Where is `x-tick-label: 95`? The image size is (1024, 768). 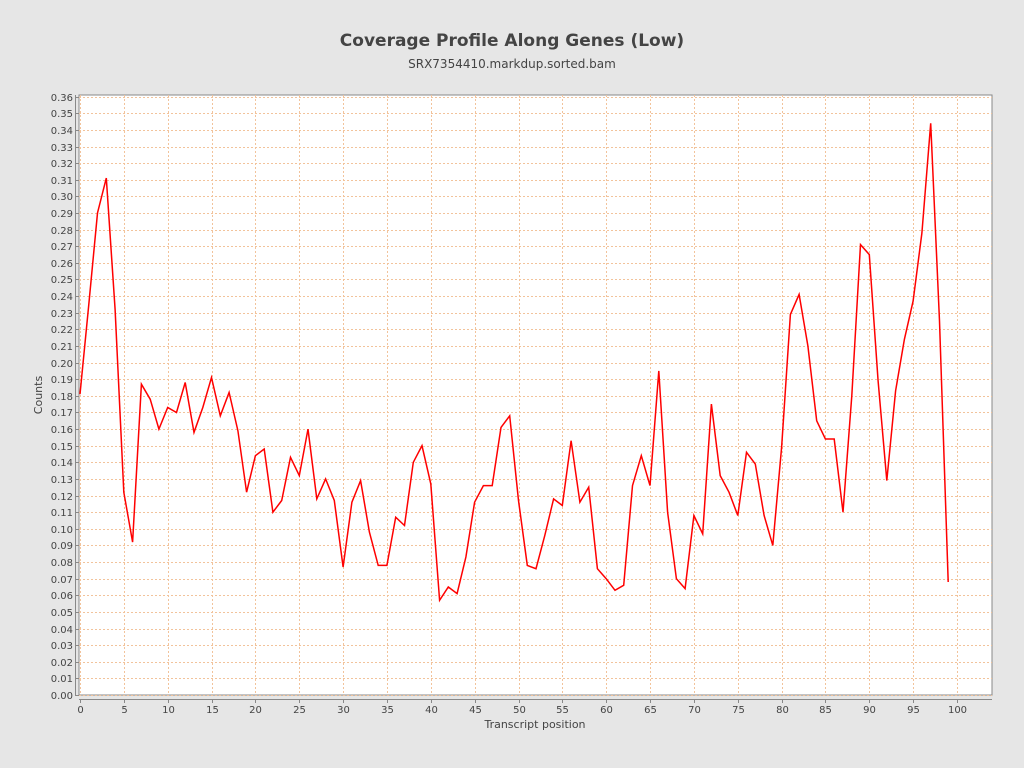 x-tick-label: 95 is located at coordinates (913, 710).